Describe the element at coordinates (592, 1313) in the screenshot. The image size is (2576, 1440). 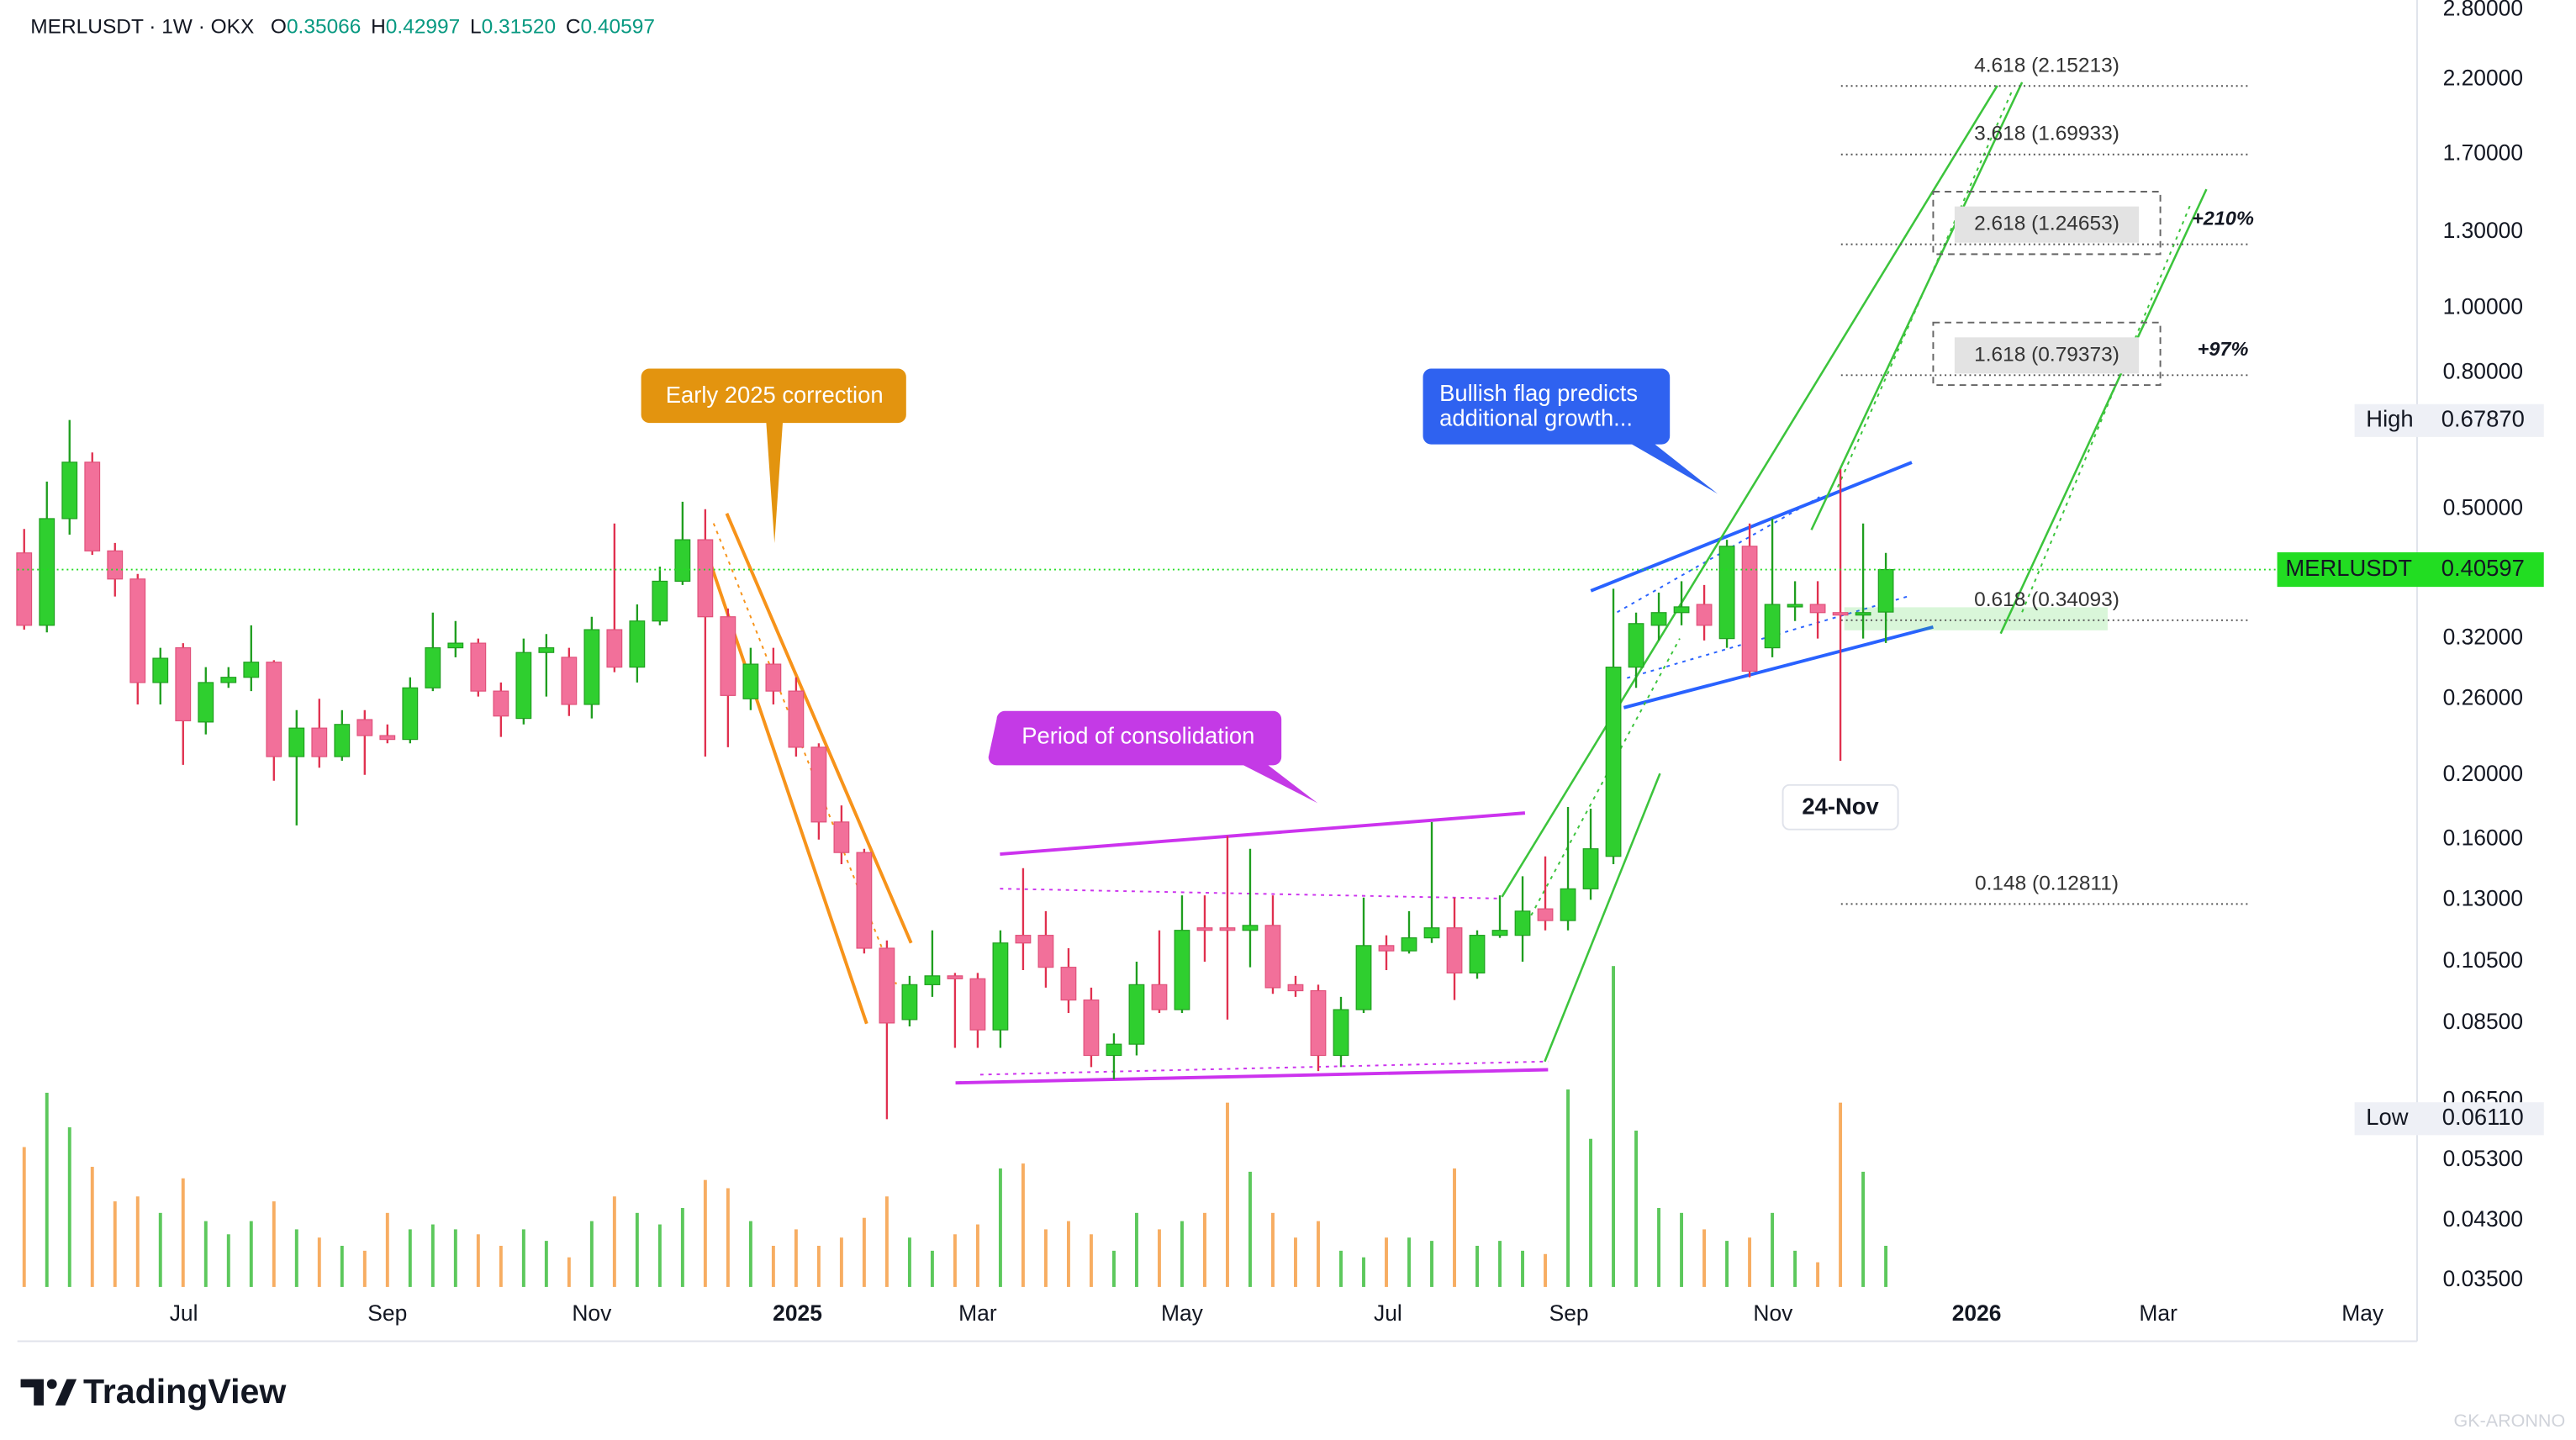
I see `x-tick-label: Nov` at that location.